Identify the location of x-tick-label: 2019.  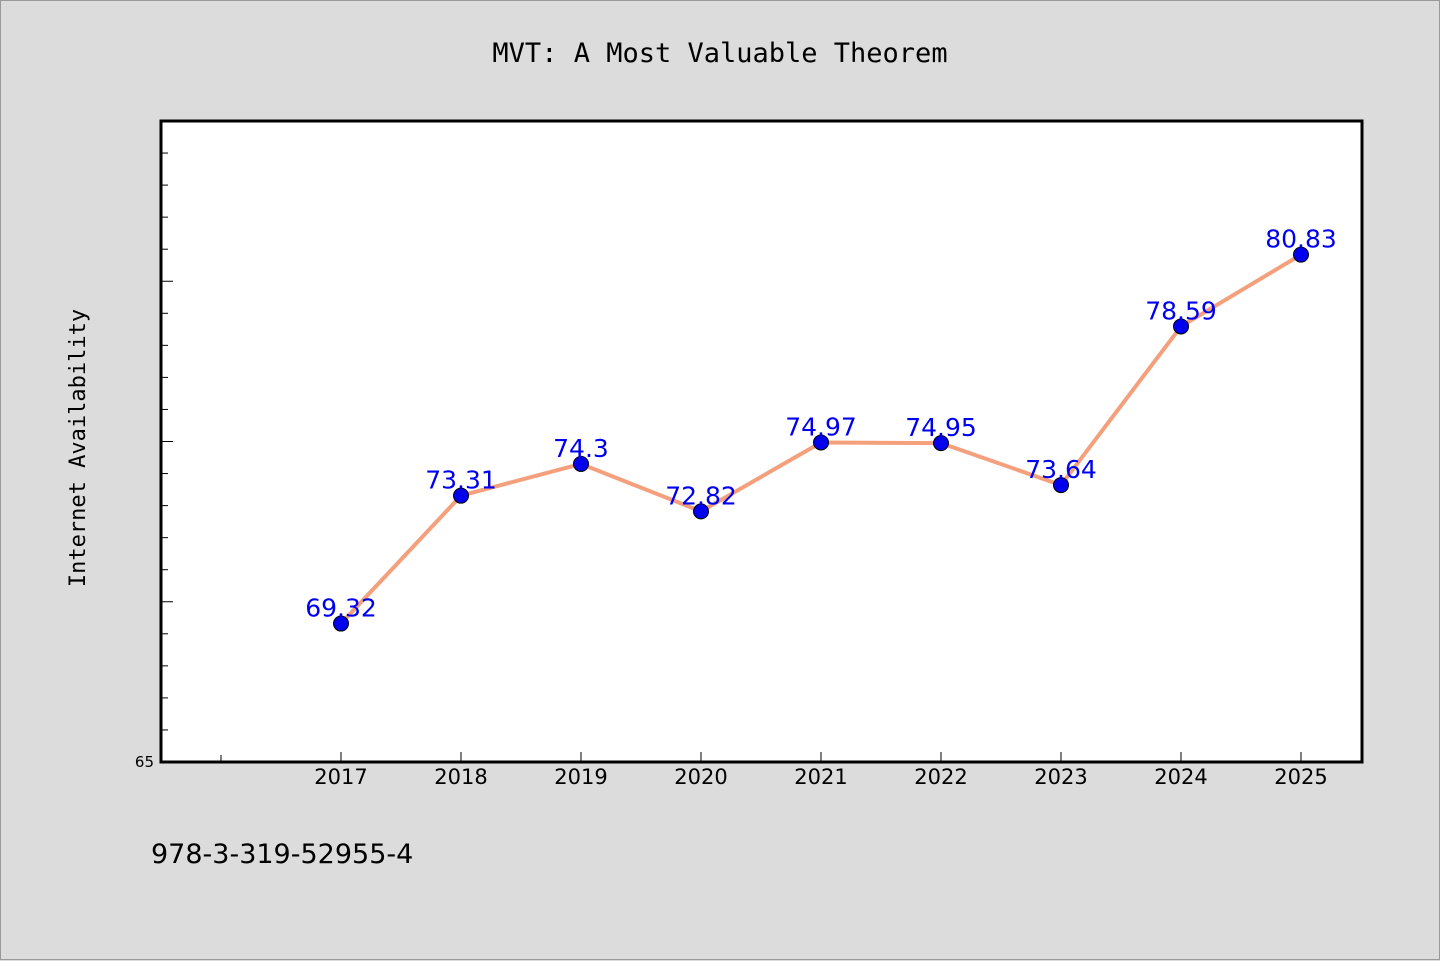
(580, 777).